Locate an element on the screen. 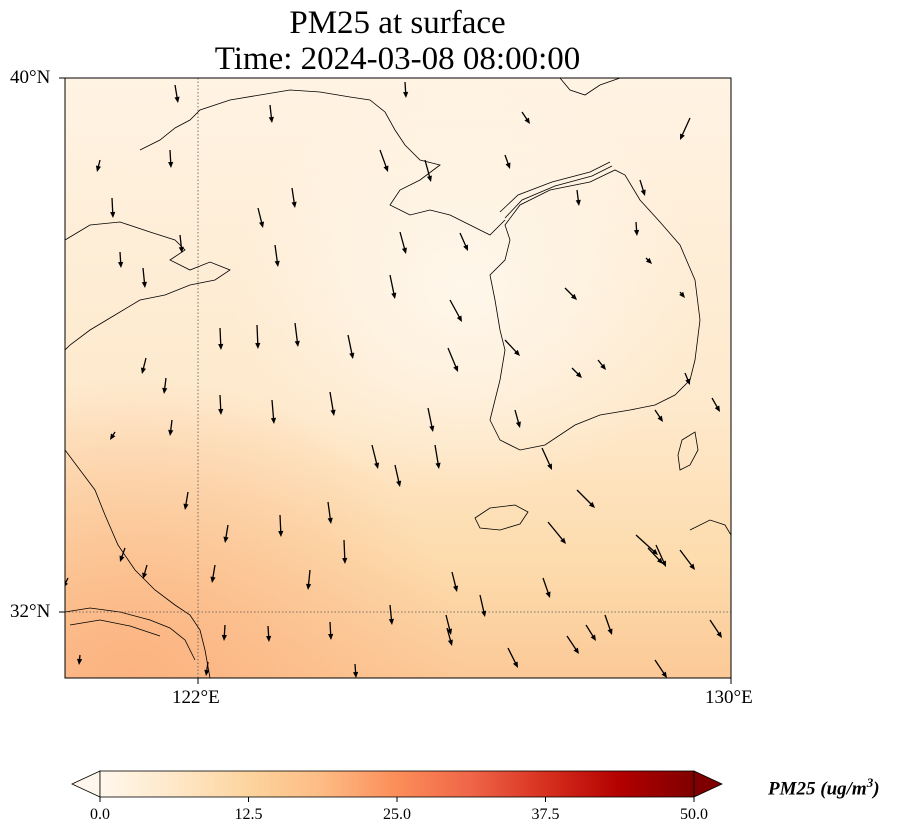 This screenshot has height=836, width=905. lon-label-122e: 122°E is located at coordinates (196, 697).